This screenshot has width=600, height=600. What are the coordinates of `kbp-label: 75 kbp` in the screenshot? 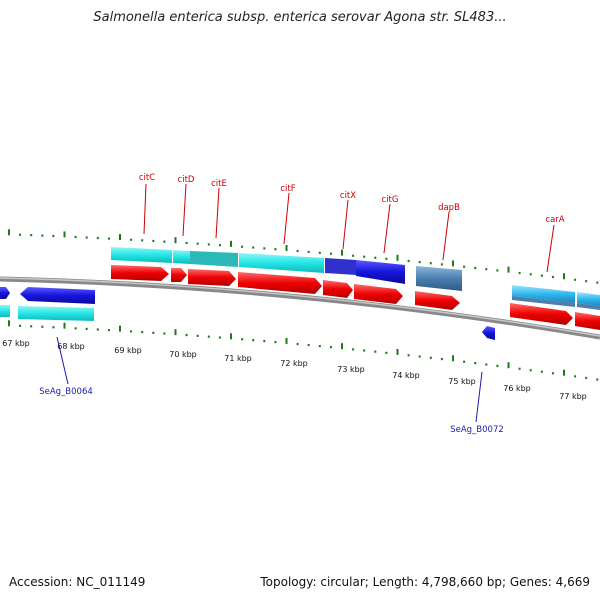 It's located at (462, 381).